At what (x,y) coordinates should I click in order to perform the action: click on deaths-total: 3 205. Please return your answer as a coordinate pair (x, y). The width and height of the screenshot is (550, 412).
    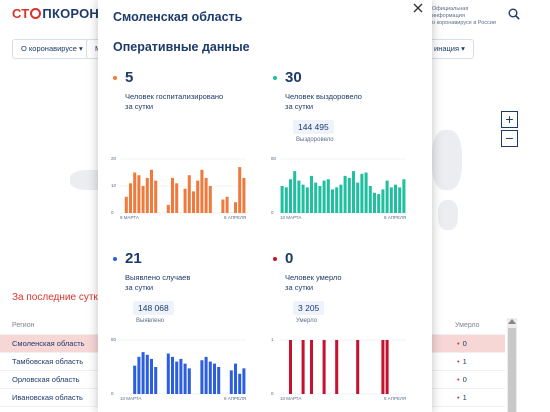
    Looking at the image, I should click on (309, 308).